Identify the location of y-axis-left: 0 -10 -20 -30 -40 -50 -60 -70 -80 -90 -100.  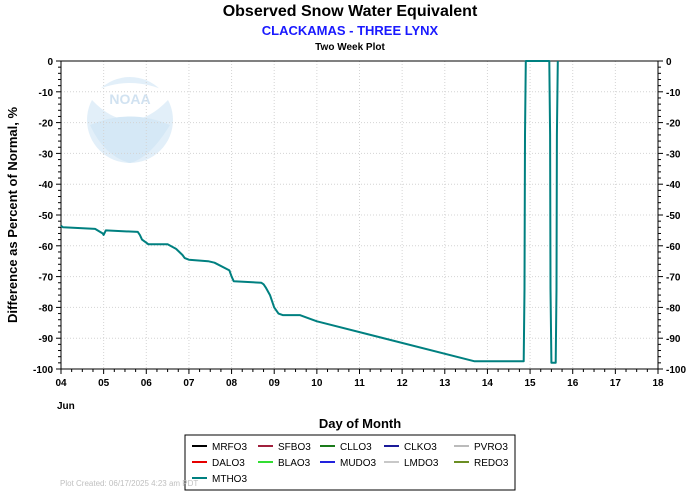
(47, 216).